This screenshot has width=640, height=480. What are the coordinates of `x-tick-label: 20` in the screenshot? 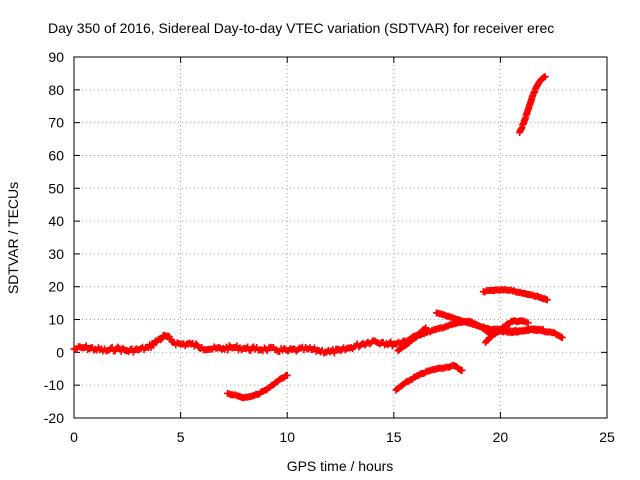 It's located at (501, 437).